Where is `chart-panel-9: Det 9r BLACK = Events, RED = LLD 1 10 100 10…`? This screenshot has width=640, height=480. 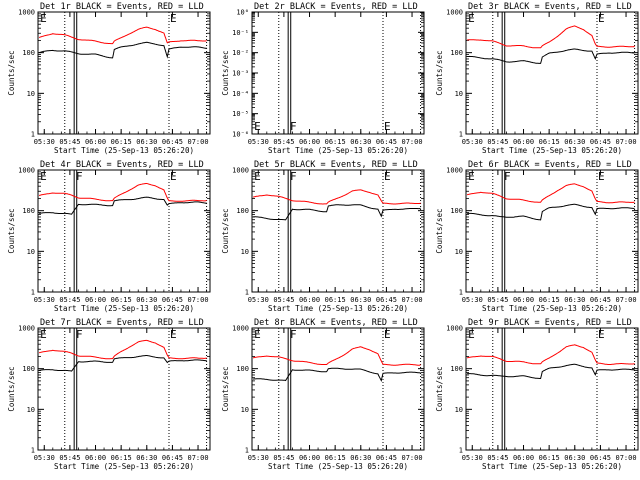 chart-panel-9: Det 9r BLACK = Events, RED = LLD 1 10 100 10… is located at coordinates (537, 394).